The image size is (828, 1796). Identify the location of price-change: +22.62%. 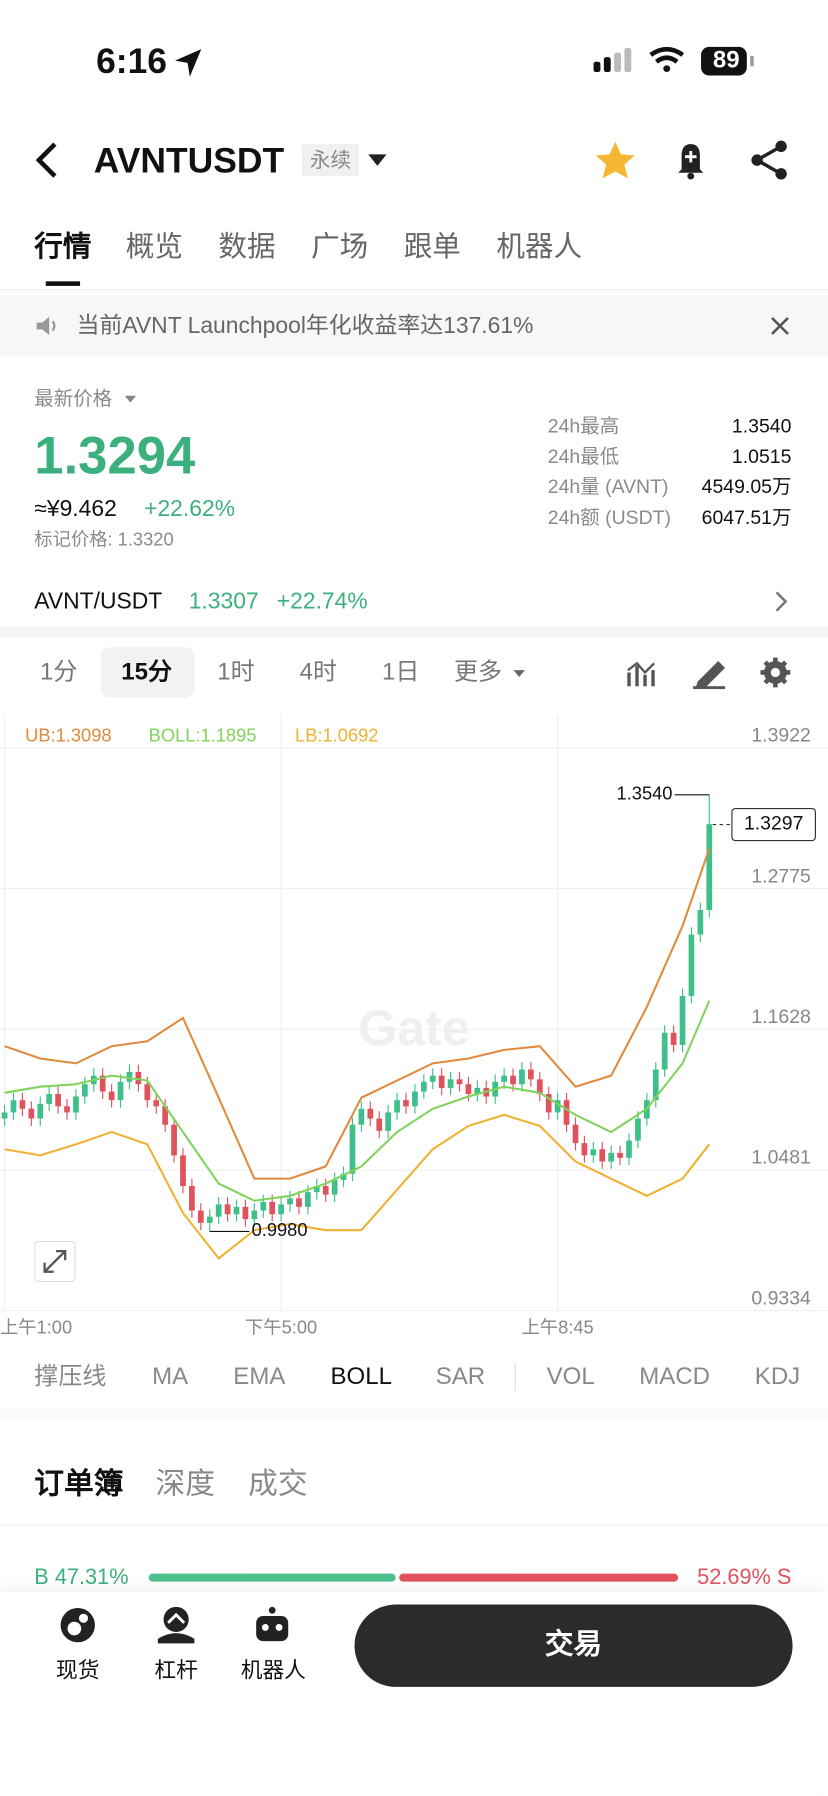
(190, 509).